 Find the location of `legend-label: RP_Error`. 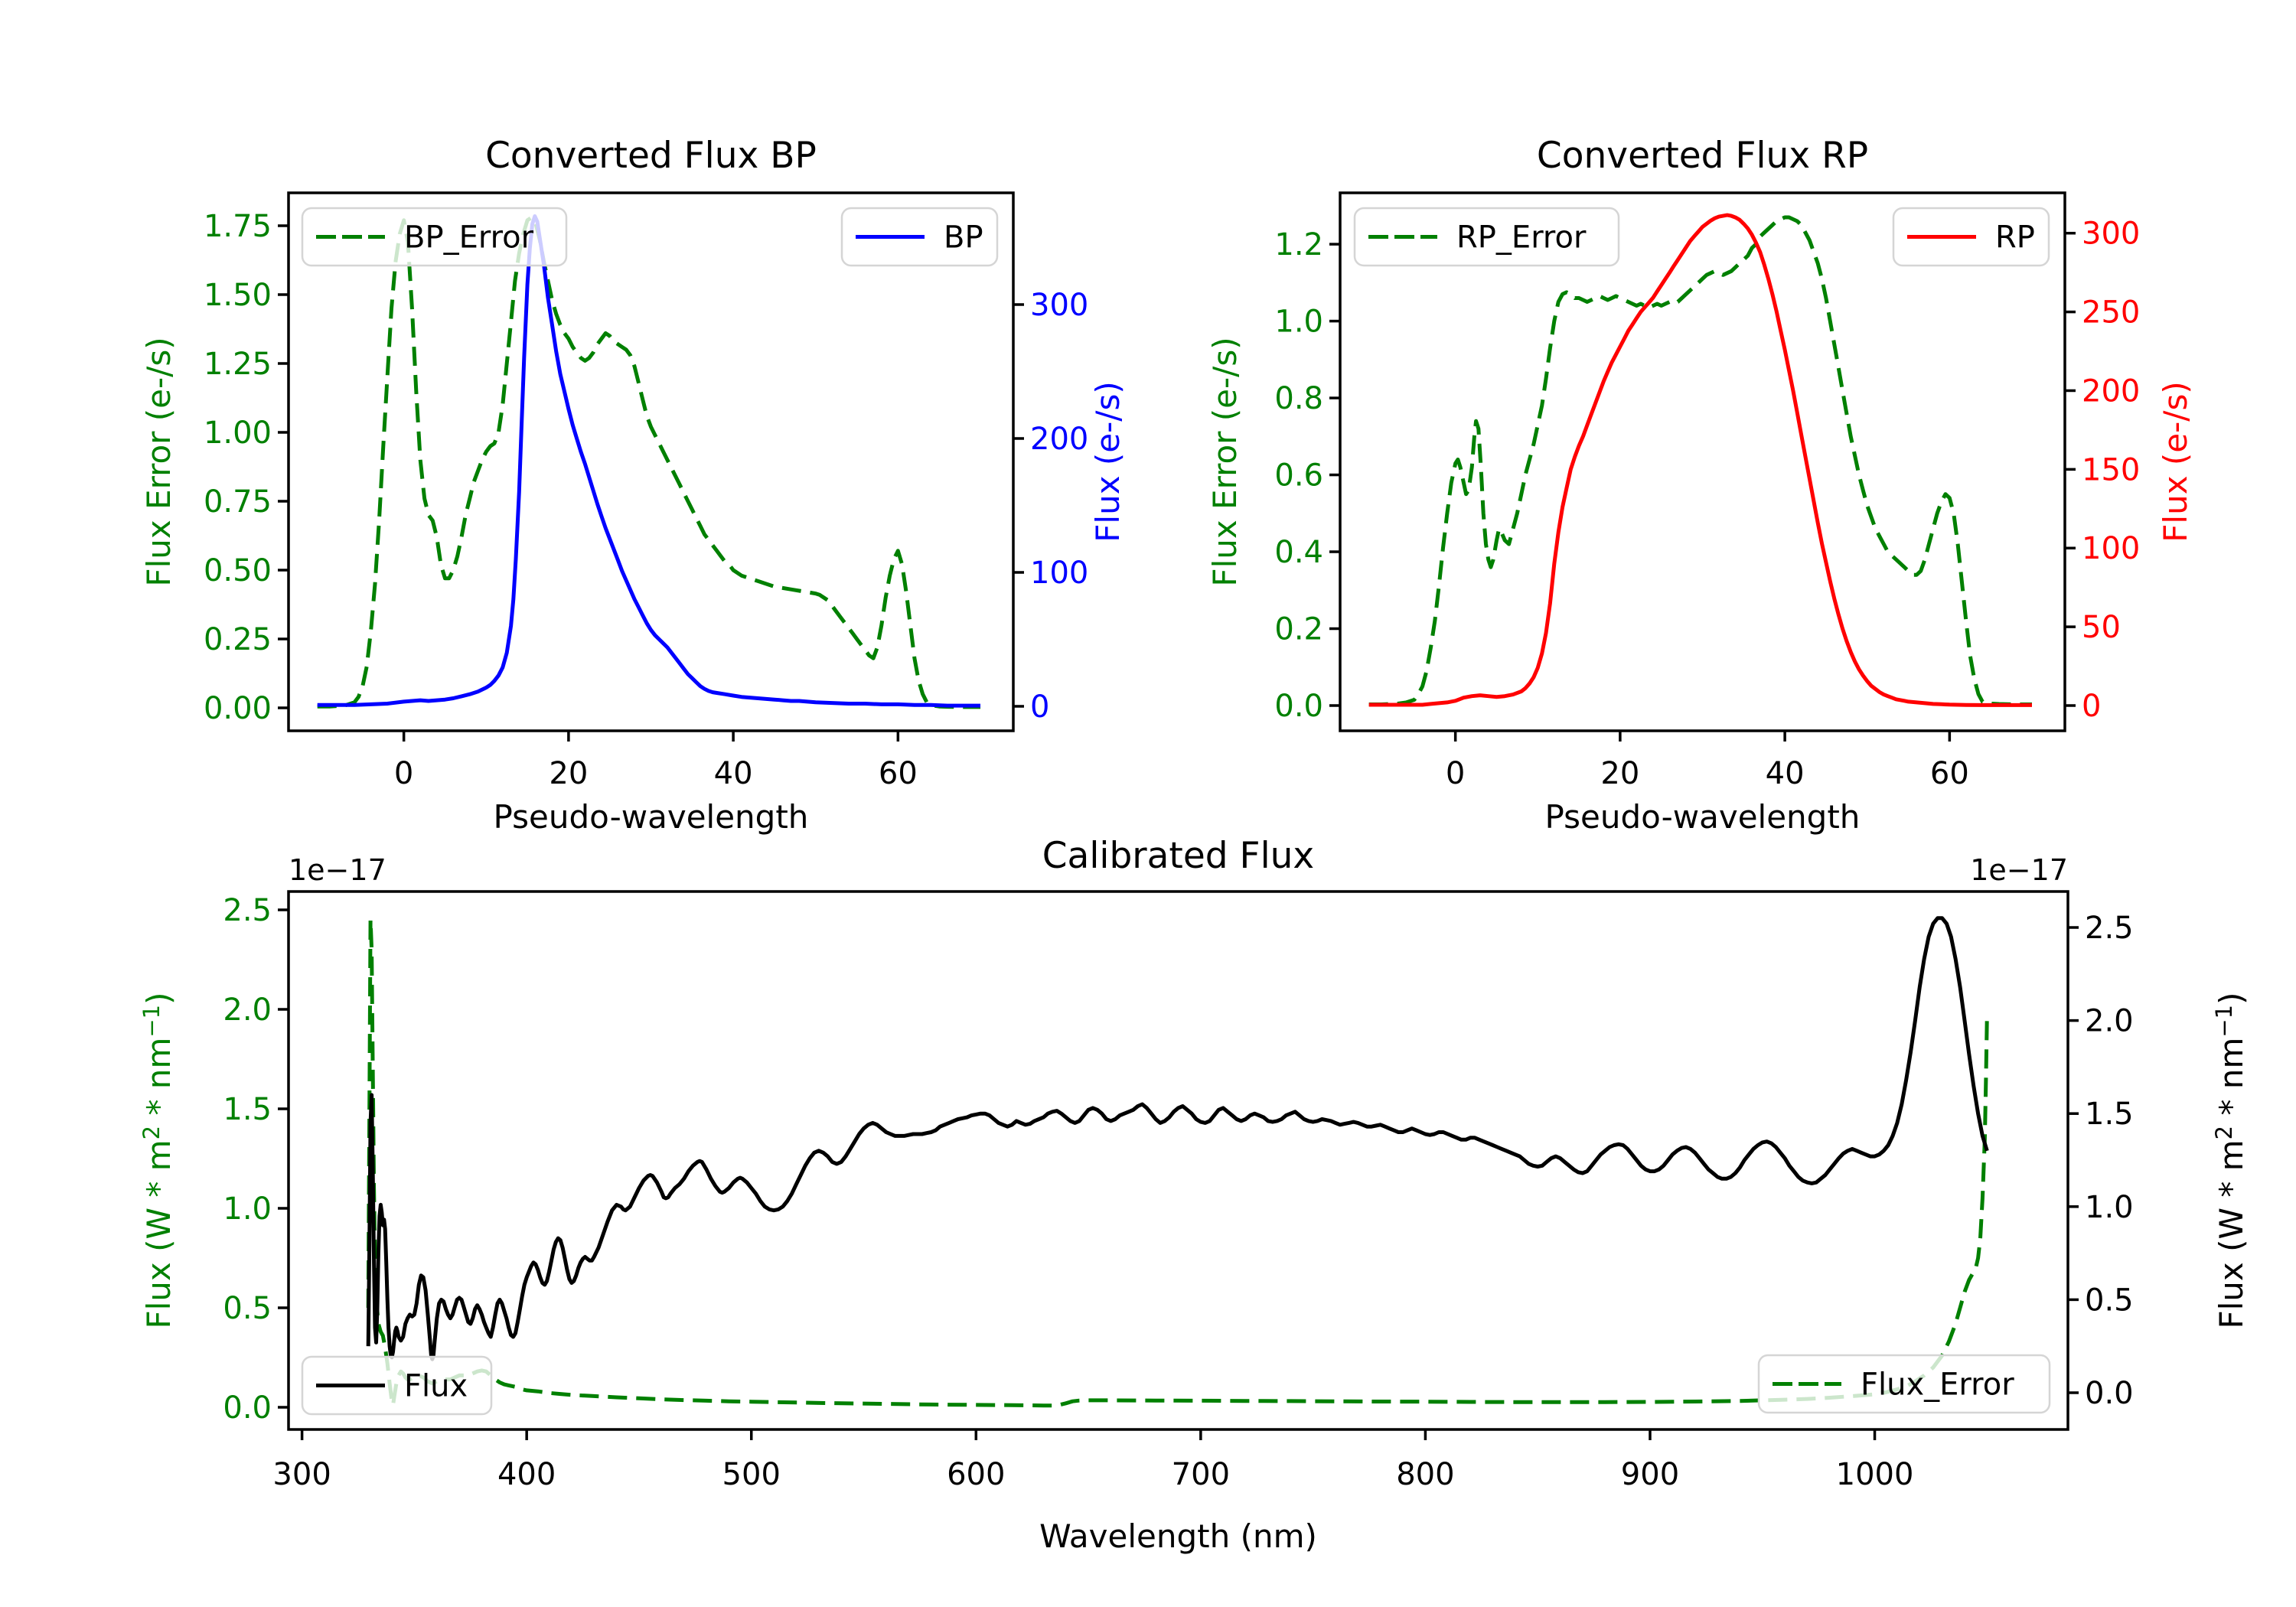

legend-label: RP_Error is located at coordinates (1521, 238).